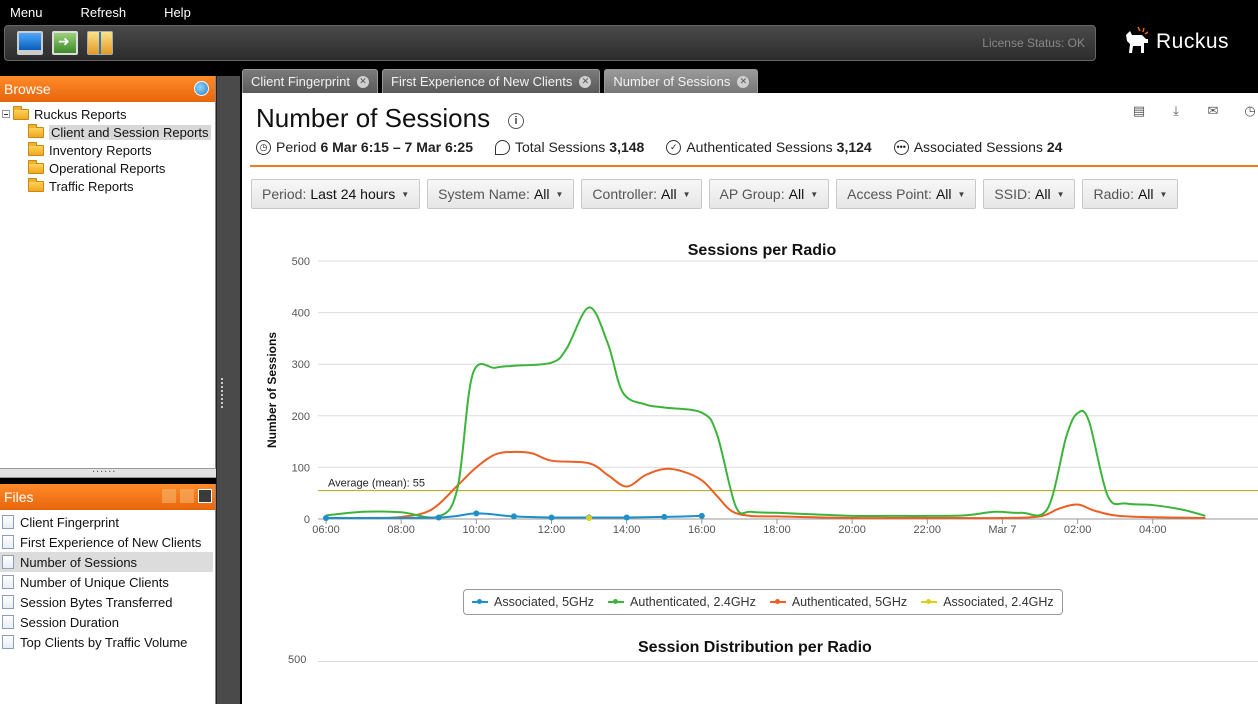  What do you see at coordinates (627, 530) in the screenshot?
I see `x-tick-label: 14:00` at bounding box center [627, 530].